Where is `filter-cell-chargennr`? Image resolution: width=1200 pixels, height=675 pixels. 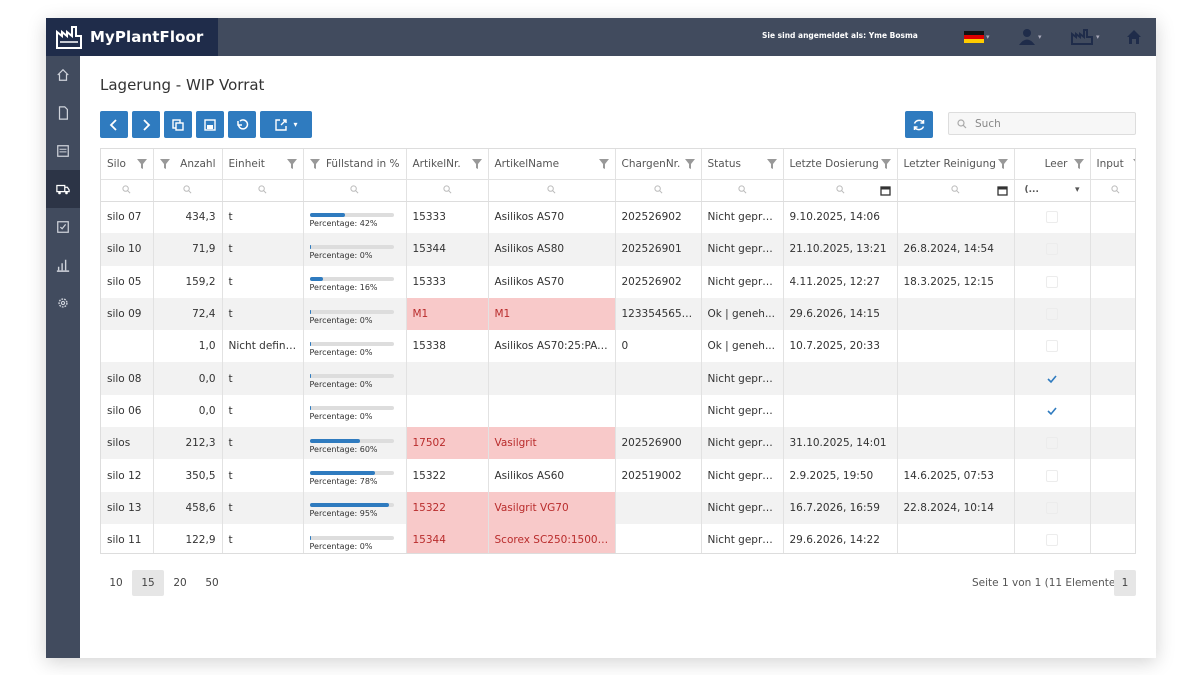 filter-cell-chargennr is located at coordinates (657, 190).